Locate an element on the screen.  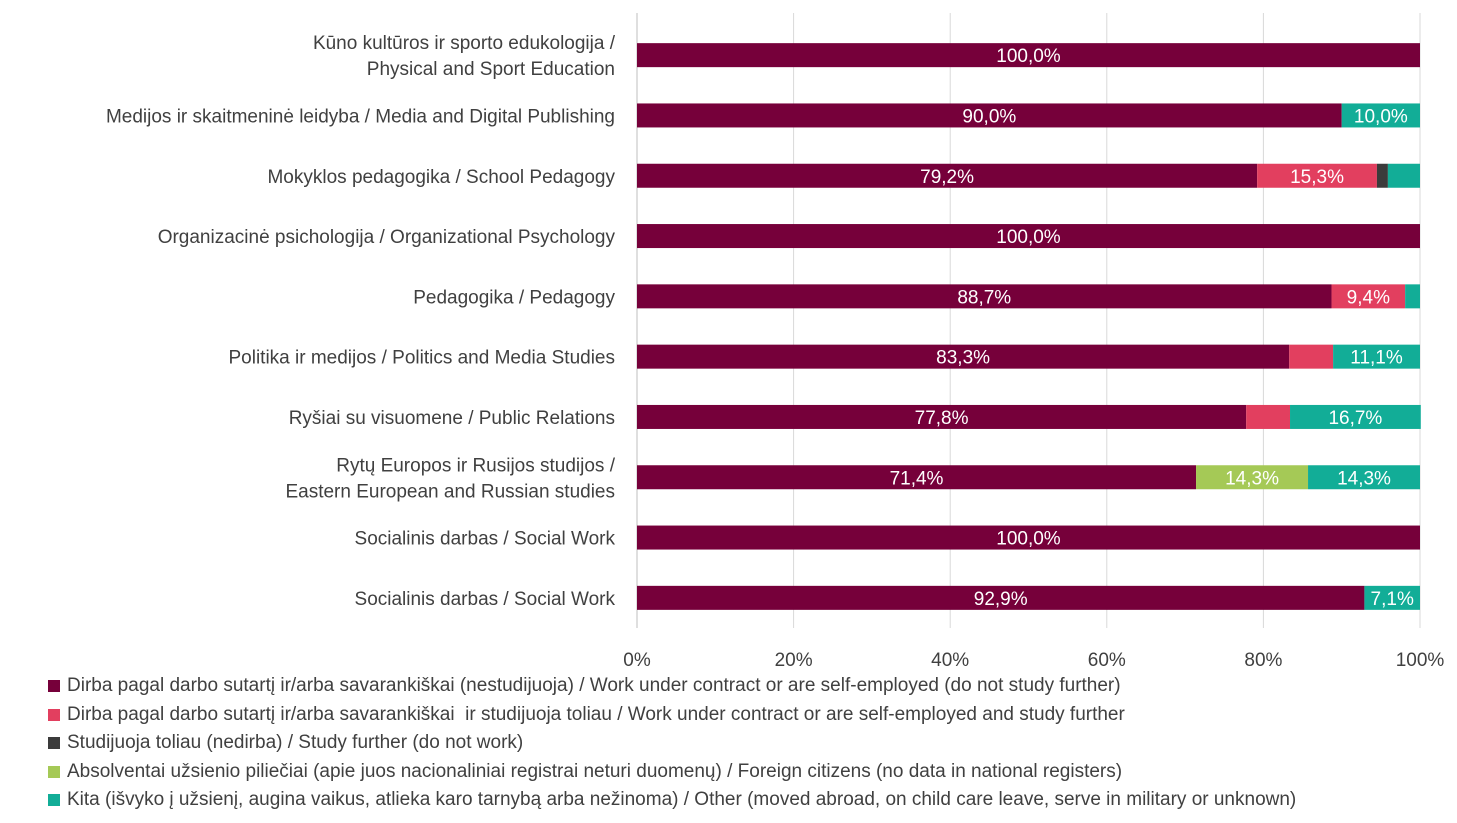
data-label: 10,0% is located at coordinates (1381, 116).